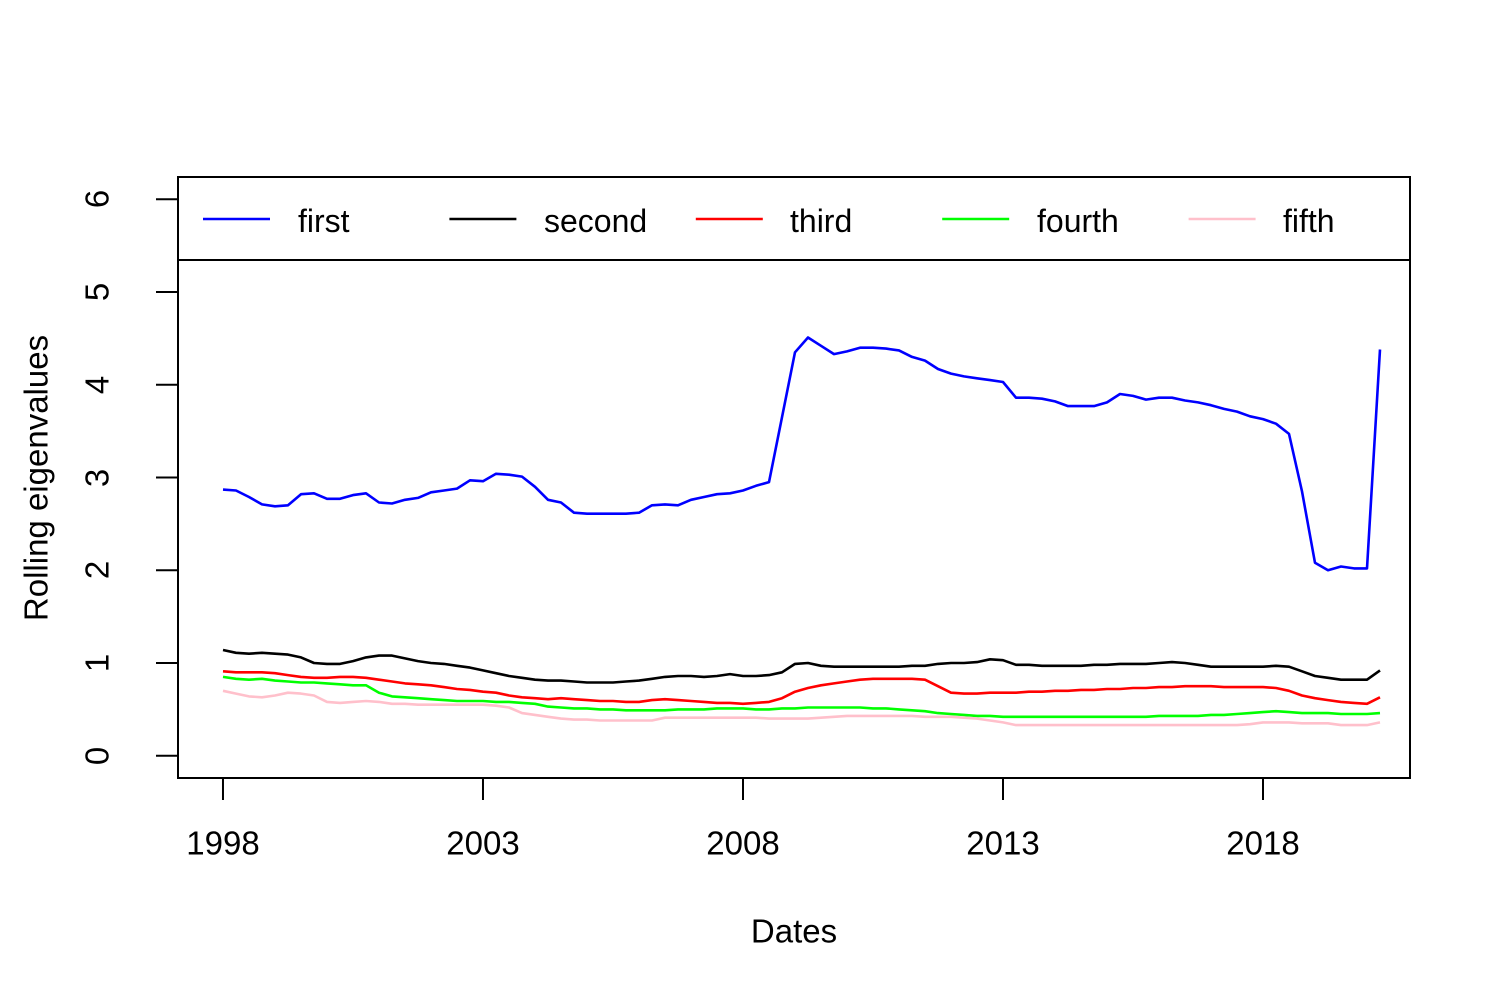  I want to click on x-tick-label-2018: 2018, so click(1263, 843).